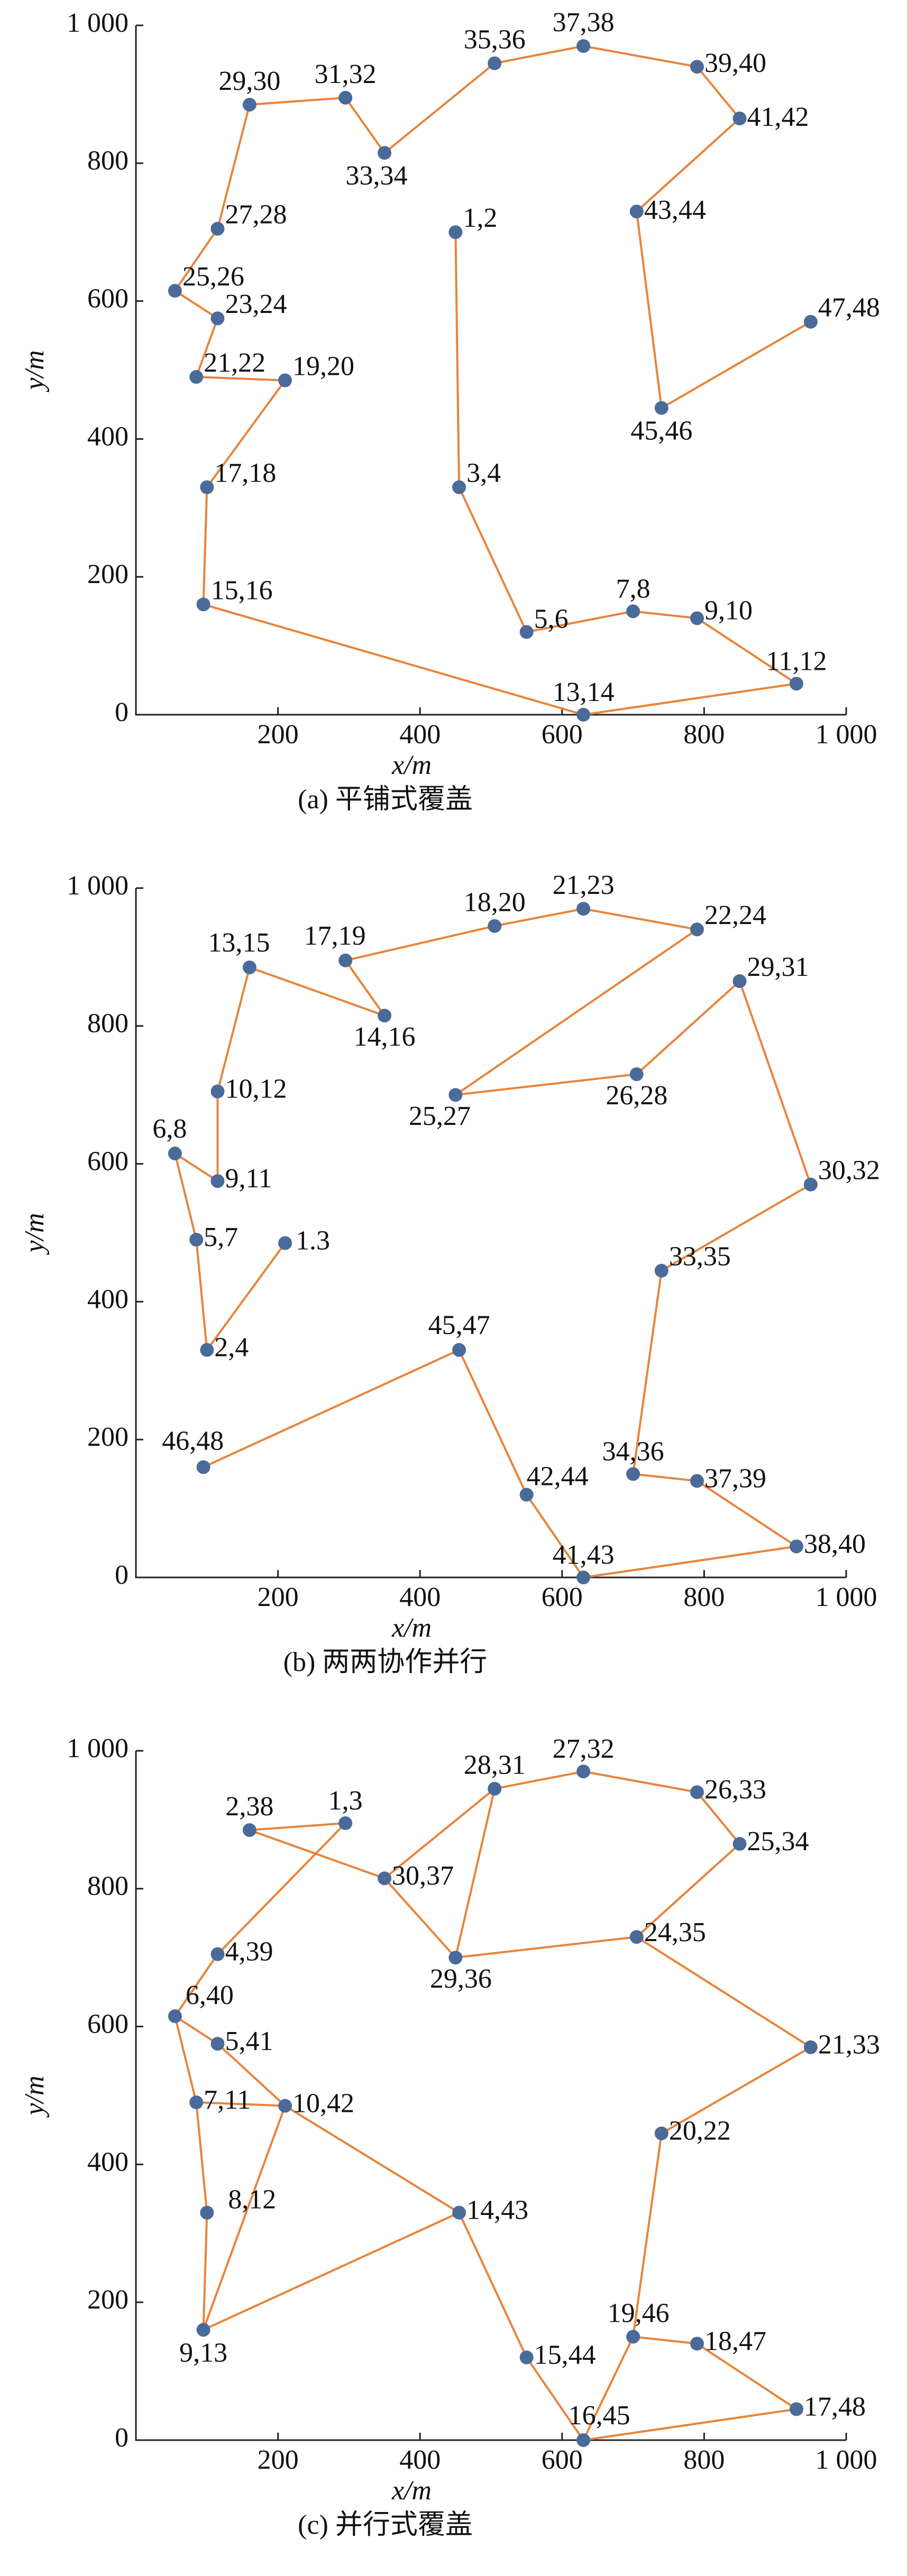 The image size is (907, 2576). Describe the element at coordinates (778, 967) in the screenshot. I see `point-label: 29,31` at that location.